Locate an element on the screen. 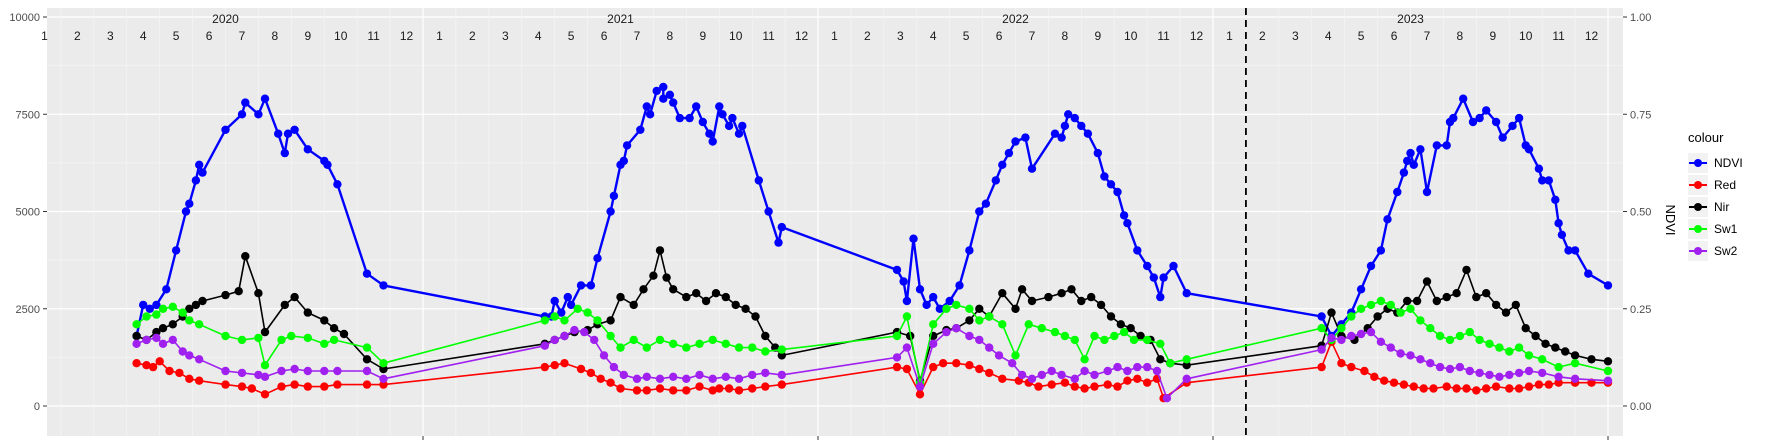 This screenshot has width=1773, height=442. legend-key-marker is located at coordinates (1698, 229).